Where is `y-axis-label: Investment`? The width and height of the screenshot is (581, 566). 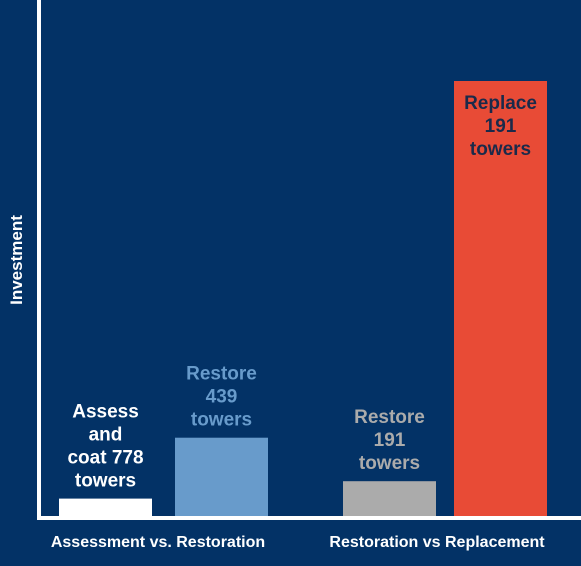 y-axis-label: Investment is located at coordinates (16, 260).